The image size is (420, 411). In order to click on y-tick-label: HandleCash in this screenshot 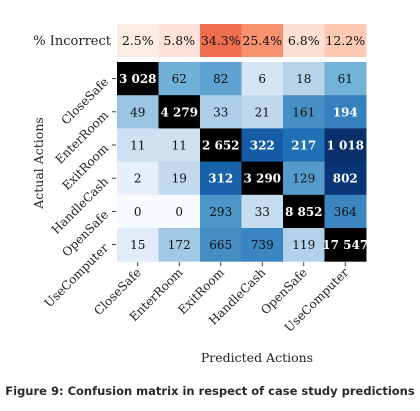, I will do `click(80, 205)`.